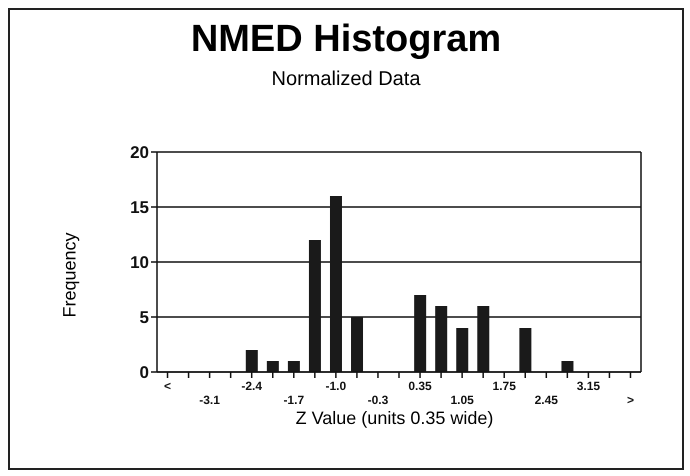 This screenshot has height=476, width=690. What do you see at coordinates (394, 418) in the screenshot?
I see `x-axis-title: Z Value (units 0.35 wide)` at bounding box center [394, 418].